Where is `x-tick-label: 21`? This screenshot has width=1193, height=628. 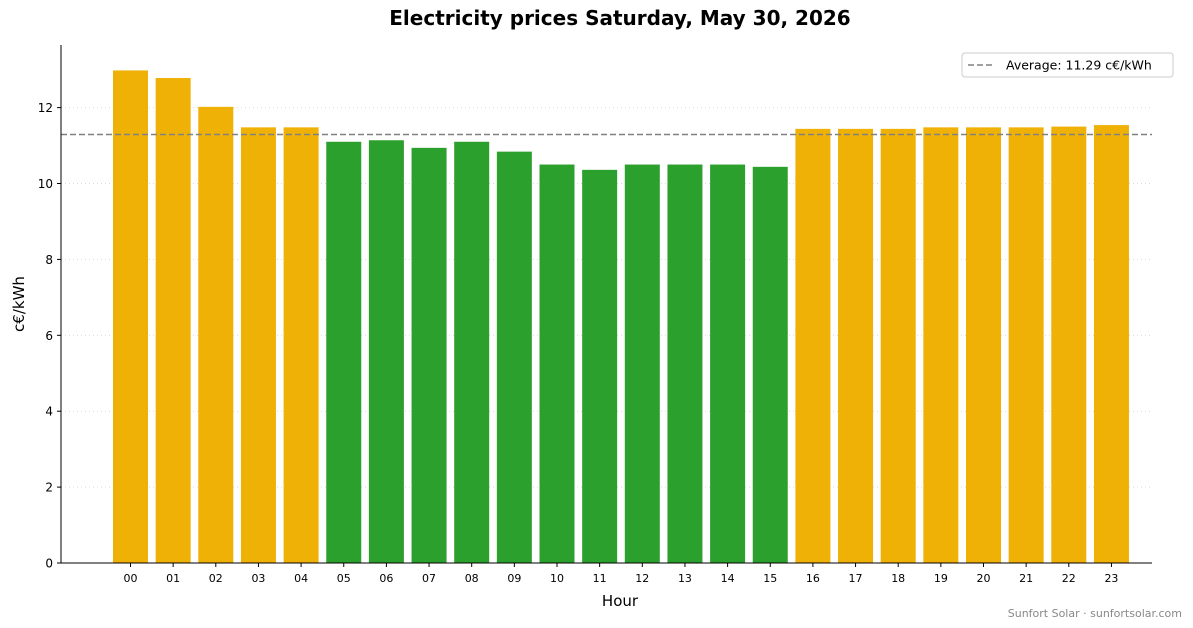 x-tick-label: 21 is located at coordinates (1026, 578).